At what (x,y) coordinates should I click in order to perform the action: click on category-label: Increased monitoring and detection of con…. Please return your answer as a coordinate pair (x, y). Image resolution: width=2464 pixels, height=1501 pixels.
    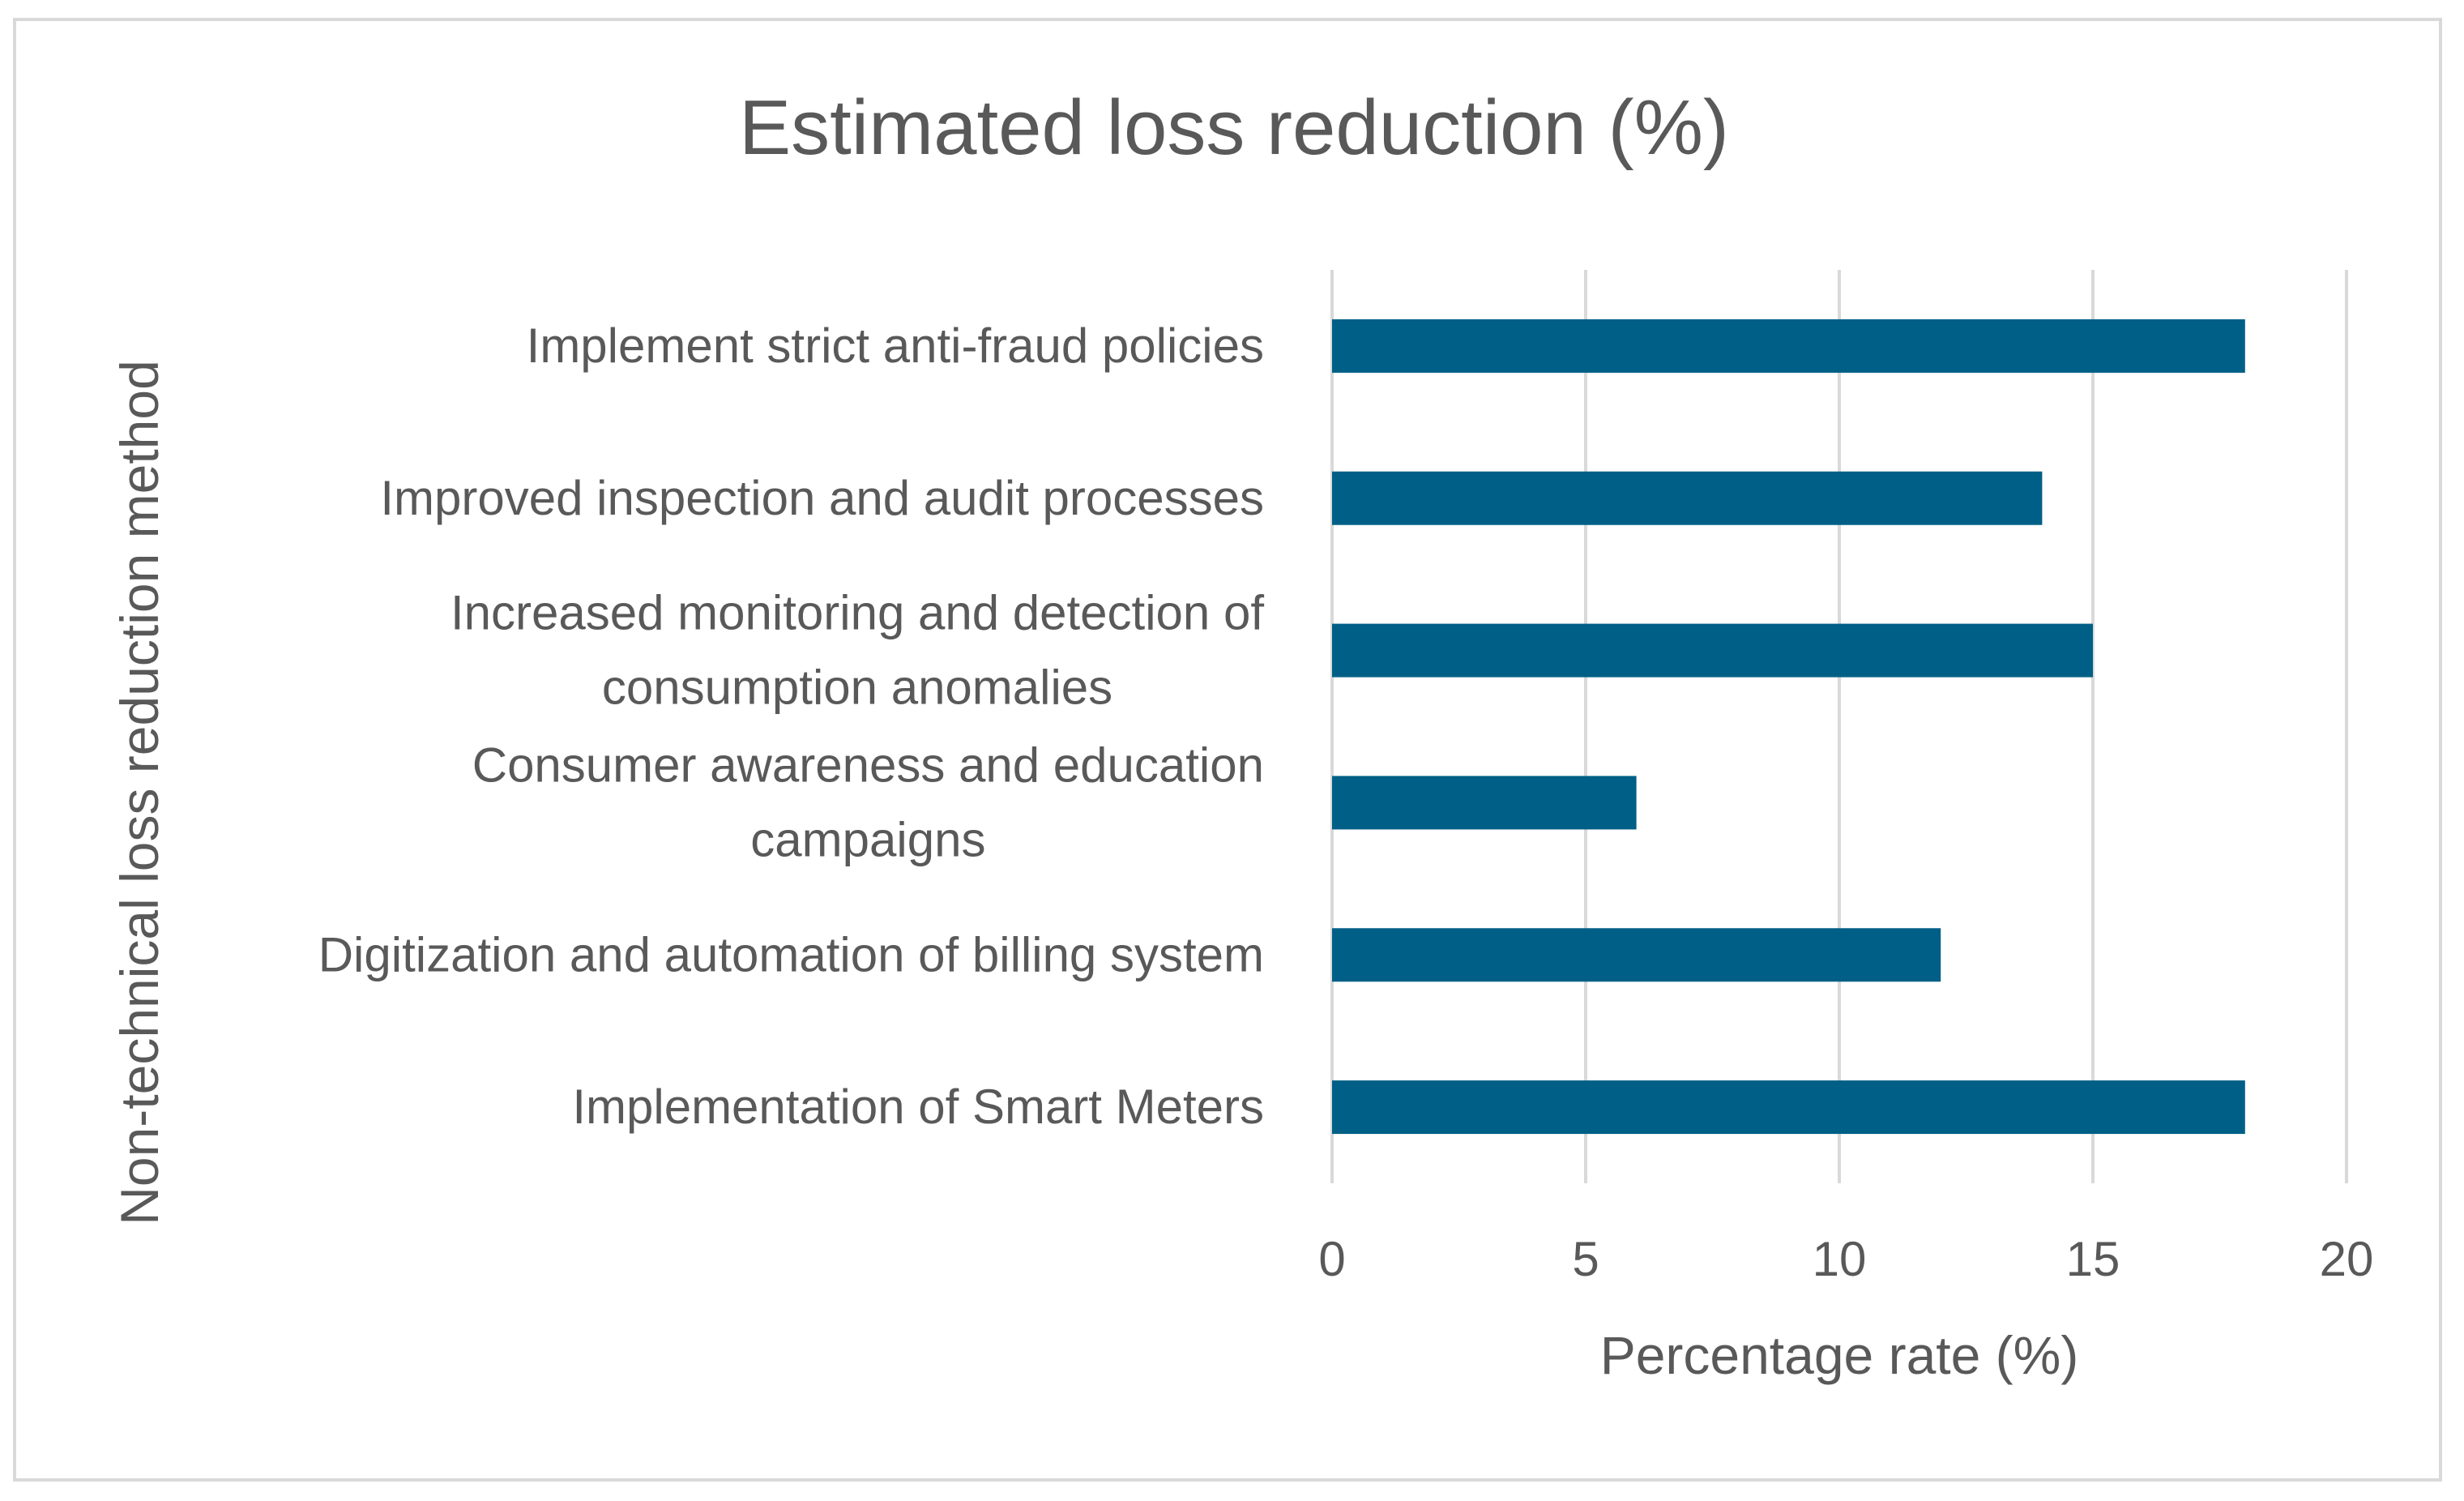
    Looking at the image, I should click on (857, 650).